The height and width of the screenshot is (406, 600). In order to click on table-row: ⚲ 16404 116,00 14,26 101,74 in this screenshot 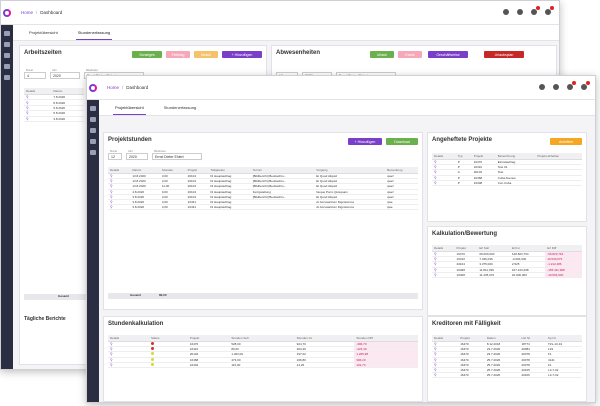, I will do `click(263, 365)`.